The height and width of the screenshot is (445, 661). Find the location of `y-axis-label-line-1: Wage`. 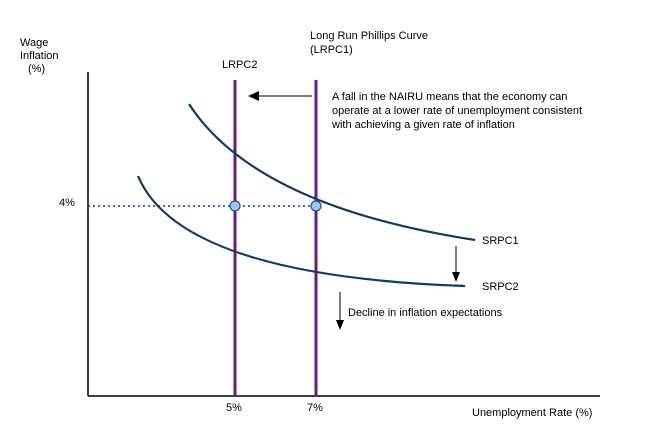

y-axis-label-line-1: Wage is located at coordinates (34, 43).